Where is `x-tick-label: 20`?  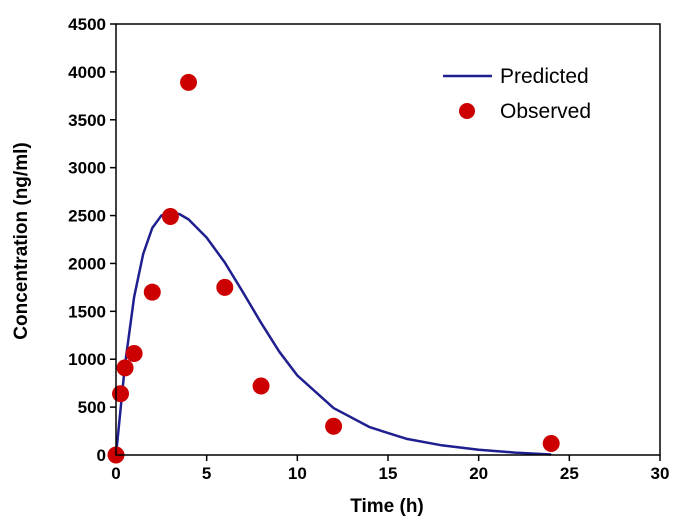
x-tick-label: 20 is located at coordinates (478, 473).